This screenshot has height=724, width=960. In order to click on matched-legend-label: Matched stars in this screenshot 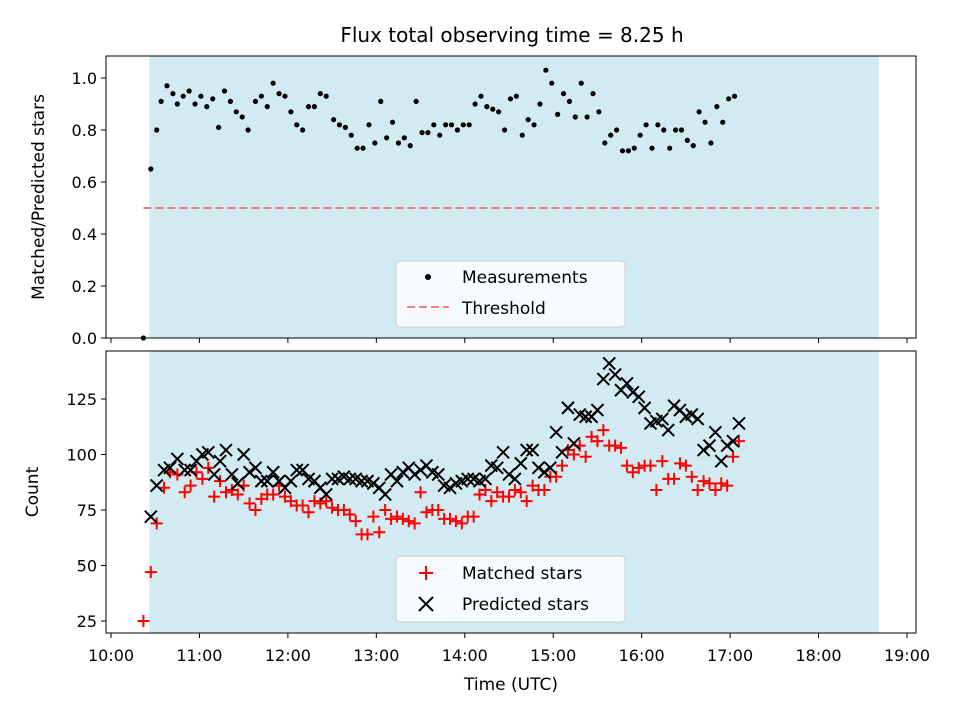, I will do `click(522, 574)`.